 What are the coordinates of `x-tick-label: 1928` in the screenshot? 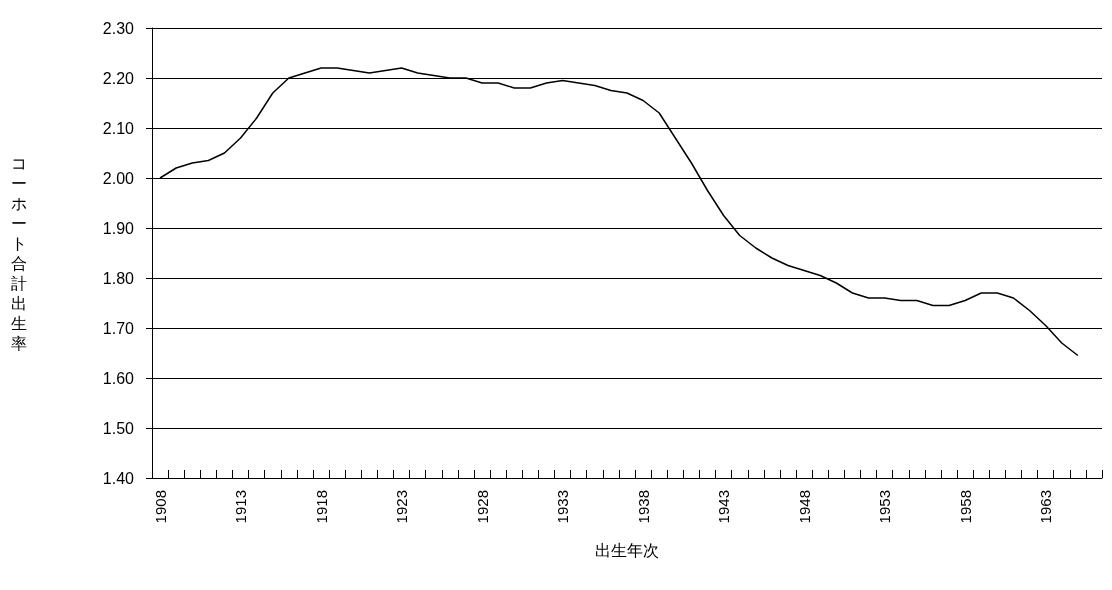 It's located at (482, 507).